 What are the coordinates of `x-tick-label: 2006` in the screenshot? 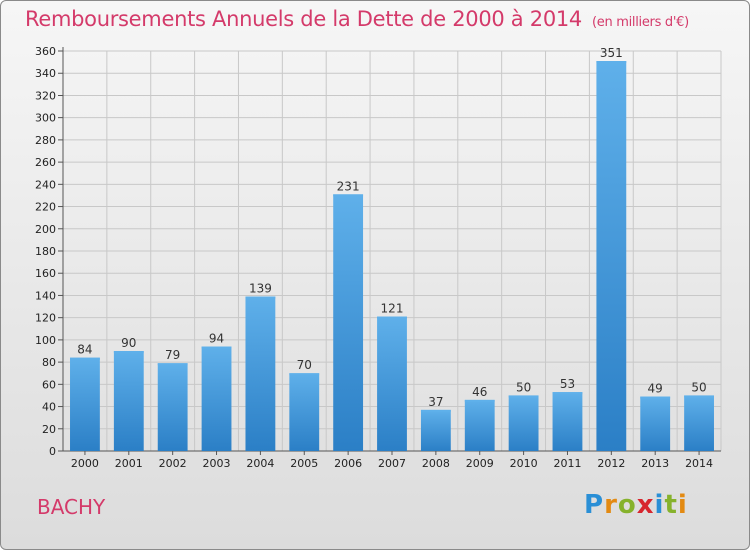 It's located at (348, 463).